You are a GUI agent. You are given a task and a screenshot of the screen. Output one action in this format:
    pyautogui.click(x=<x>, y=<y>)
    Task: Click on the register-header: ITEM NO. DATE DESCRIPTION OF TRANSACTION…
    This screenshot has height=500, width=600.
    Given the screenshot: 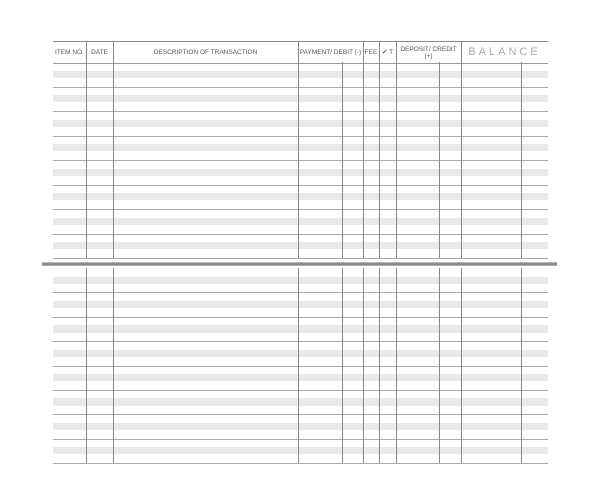 What is the action you would take?
    pyautogui.click(x=300, y=52)
    